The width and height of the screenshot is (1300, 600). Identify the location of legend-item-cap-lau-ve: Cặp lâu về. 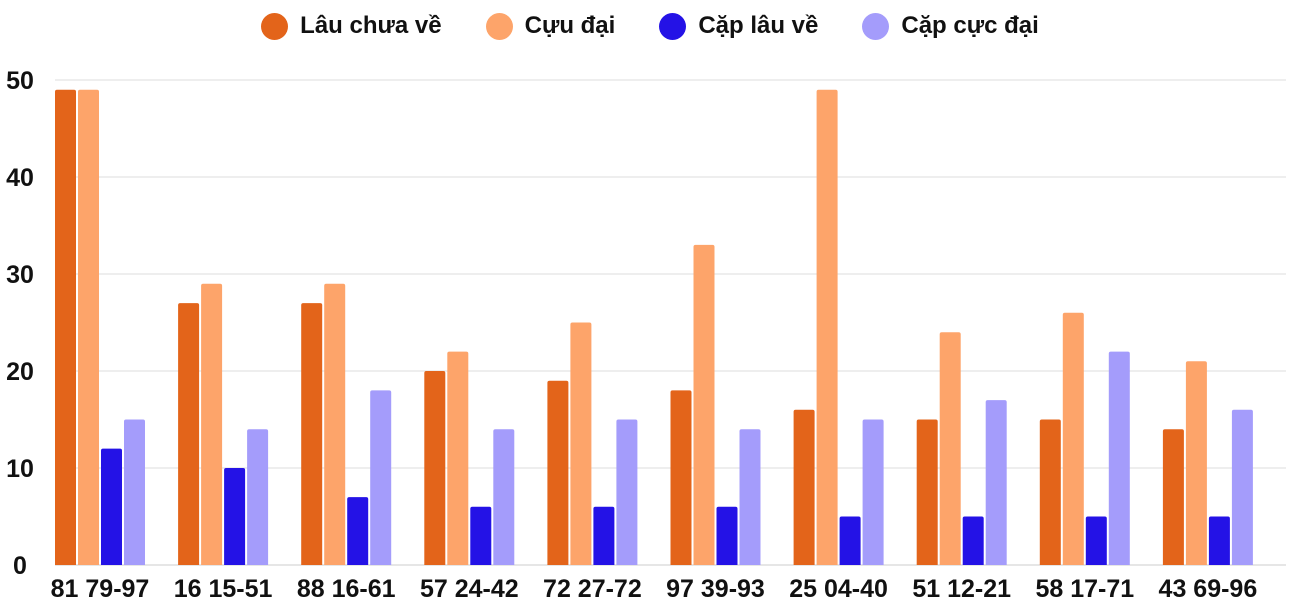
(738, 26).